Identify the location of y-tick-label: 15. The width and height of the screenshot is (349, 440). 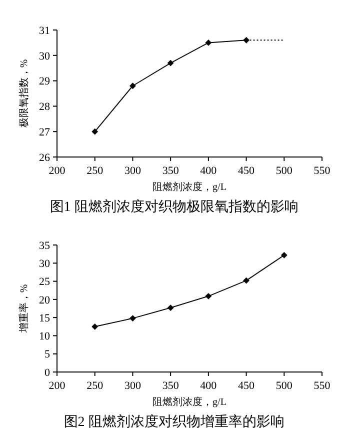
(44, 318).